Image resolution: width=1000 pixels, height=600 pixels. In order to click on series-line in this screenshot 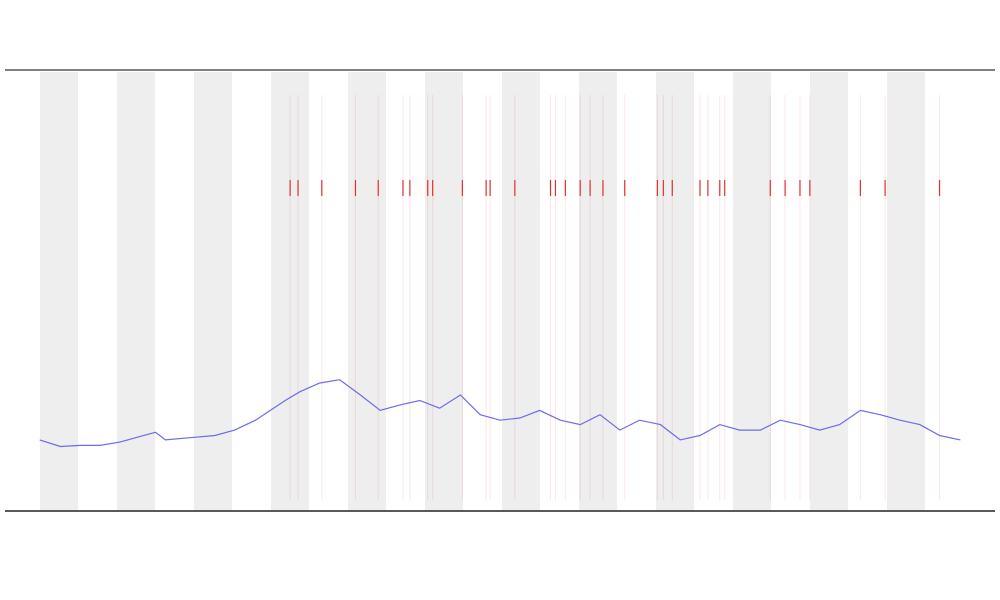, I will do `click(500, 413)`.